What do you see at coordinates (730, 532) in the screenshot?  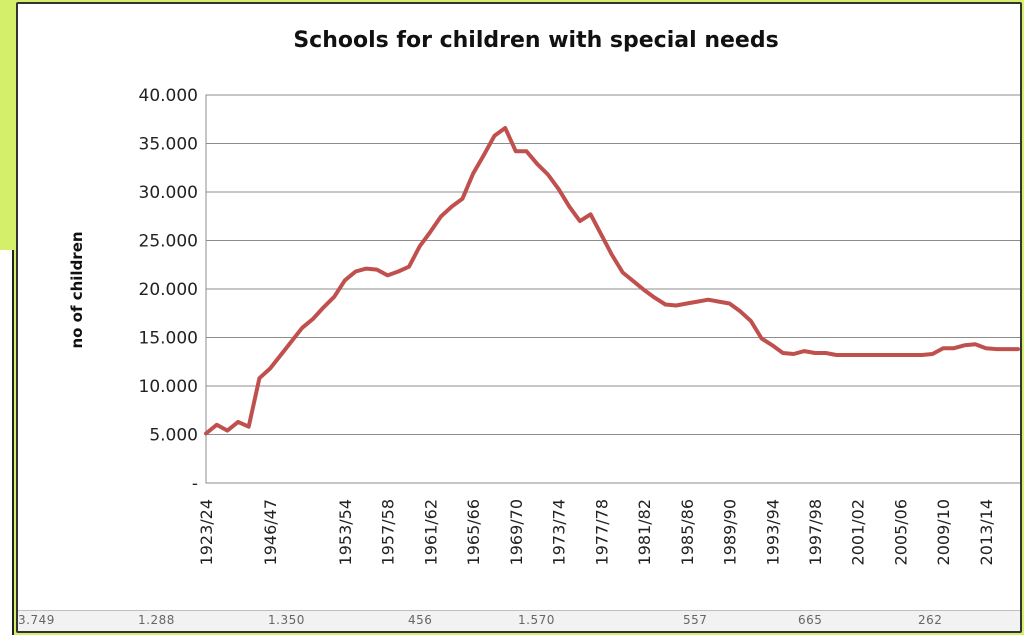 I see `x-tick-label: 1989/90` at bounding box center [730, 532].